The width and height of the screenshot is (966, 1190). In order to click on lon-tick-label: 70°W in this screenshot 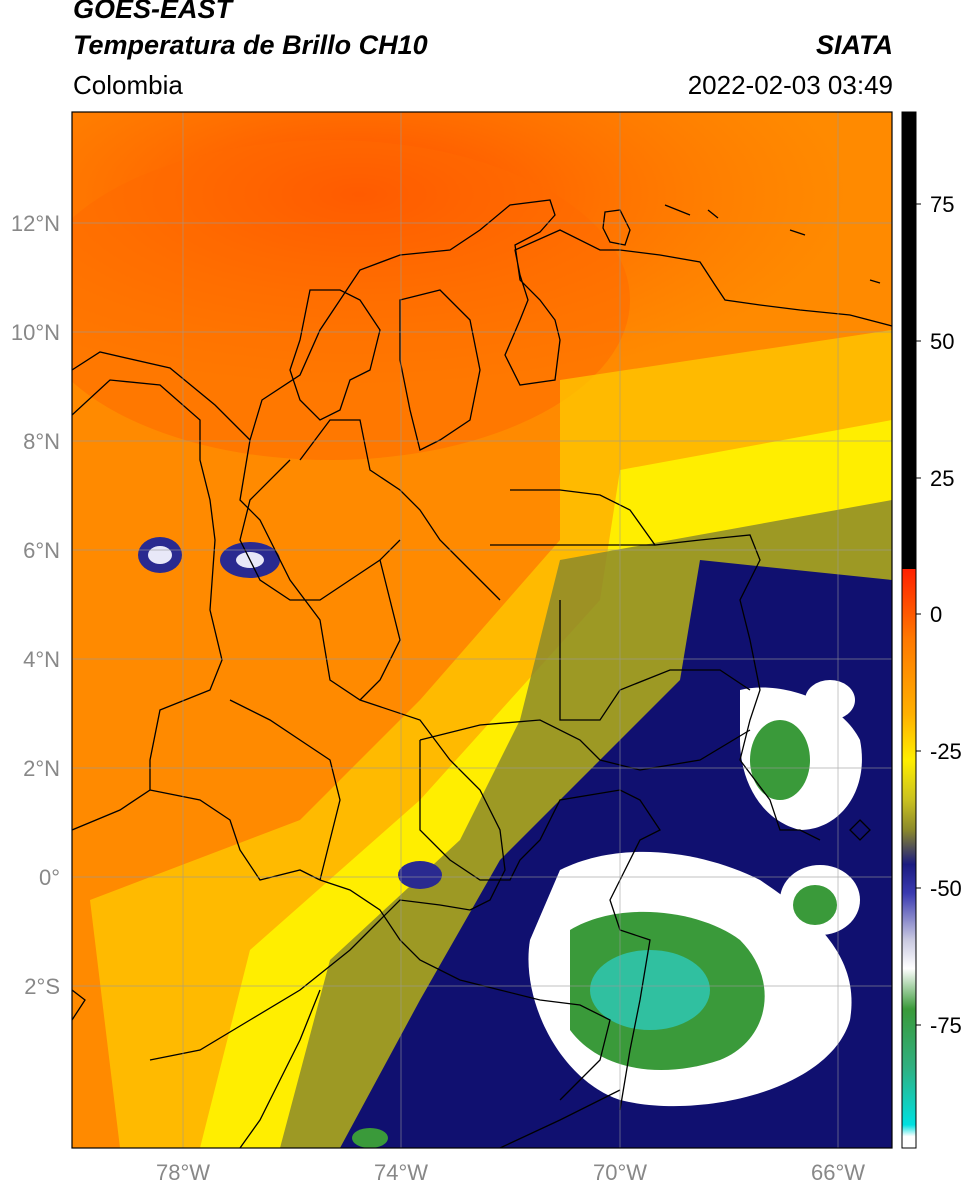, I will do `click(620, 1172)`.